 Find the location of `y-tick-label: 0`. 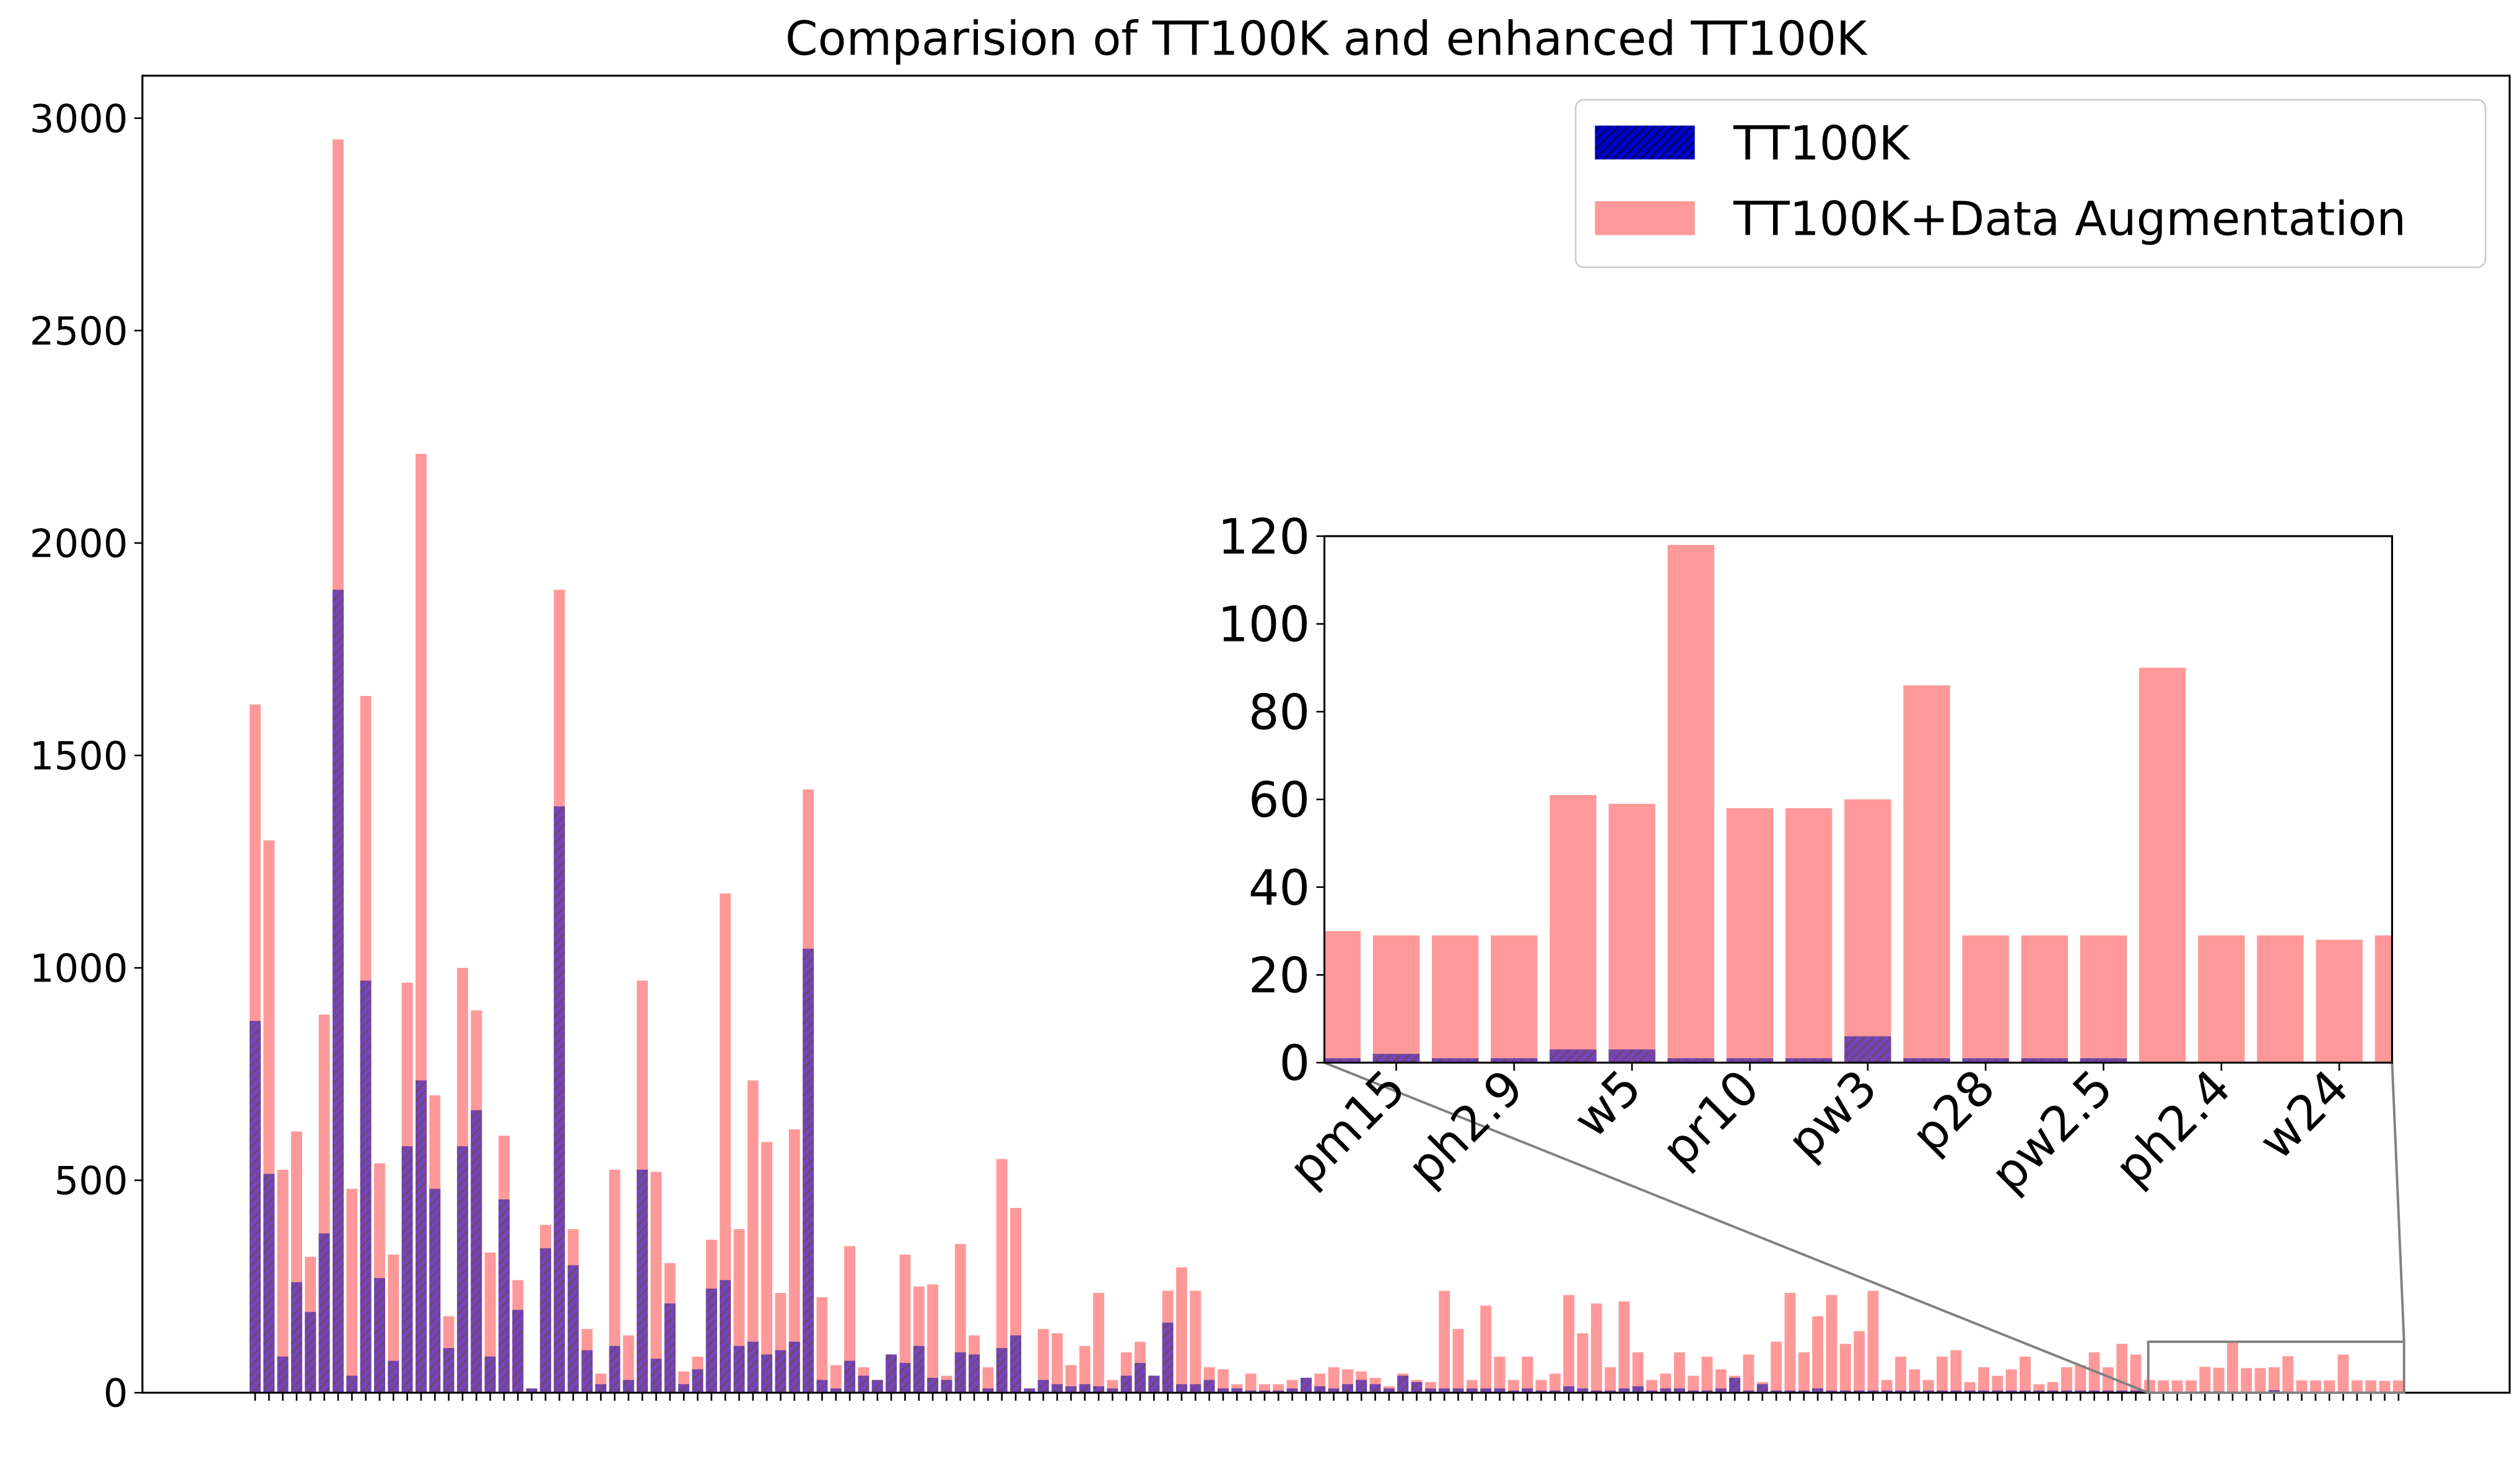

y-tick-label: 0 is located at coordinates (1295, 1064).